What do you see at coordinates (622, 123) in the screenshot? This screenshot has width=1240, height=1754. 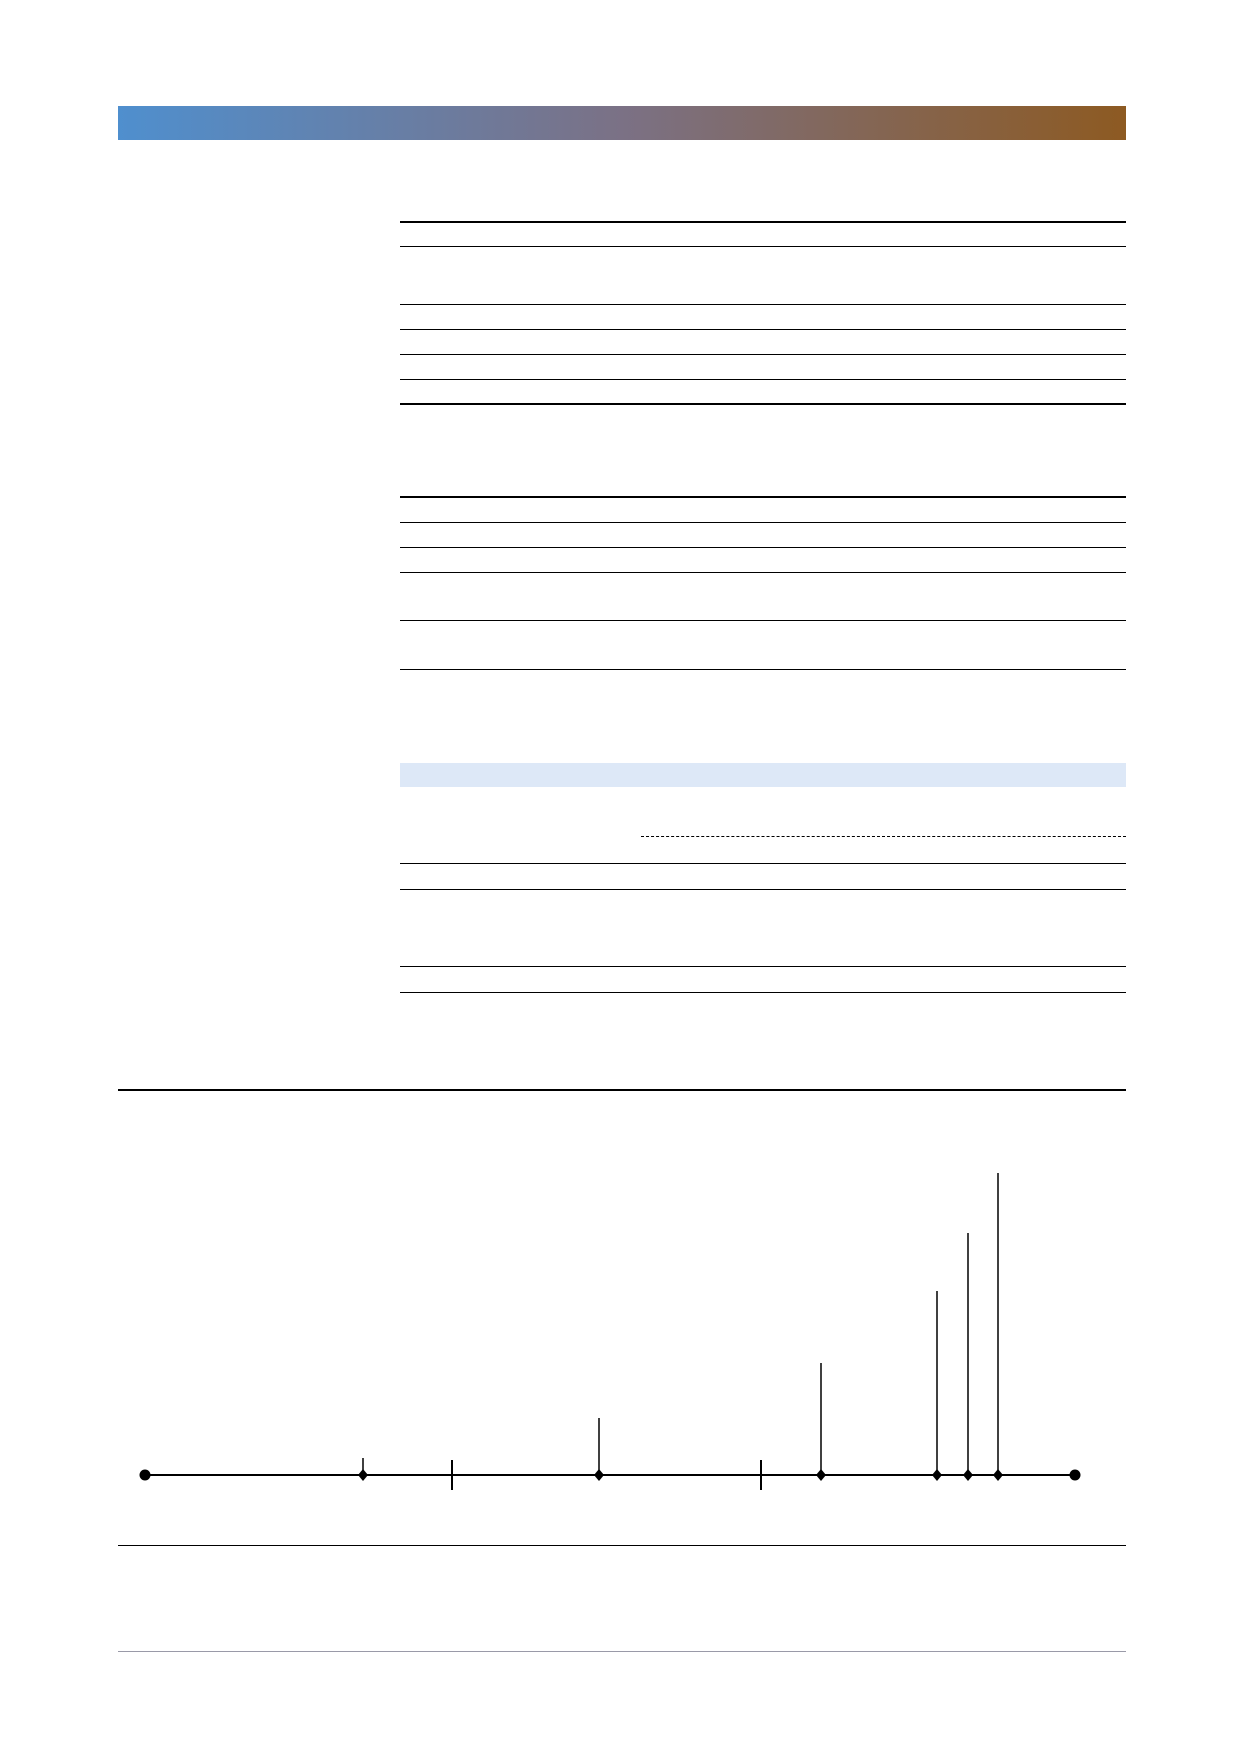 I see `header-gradient-band` at bounding box center [622, 123].